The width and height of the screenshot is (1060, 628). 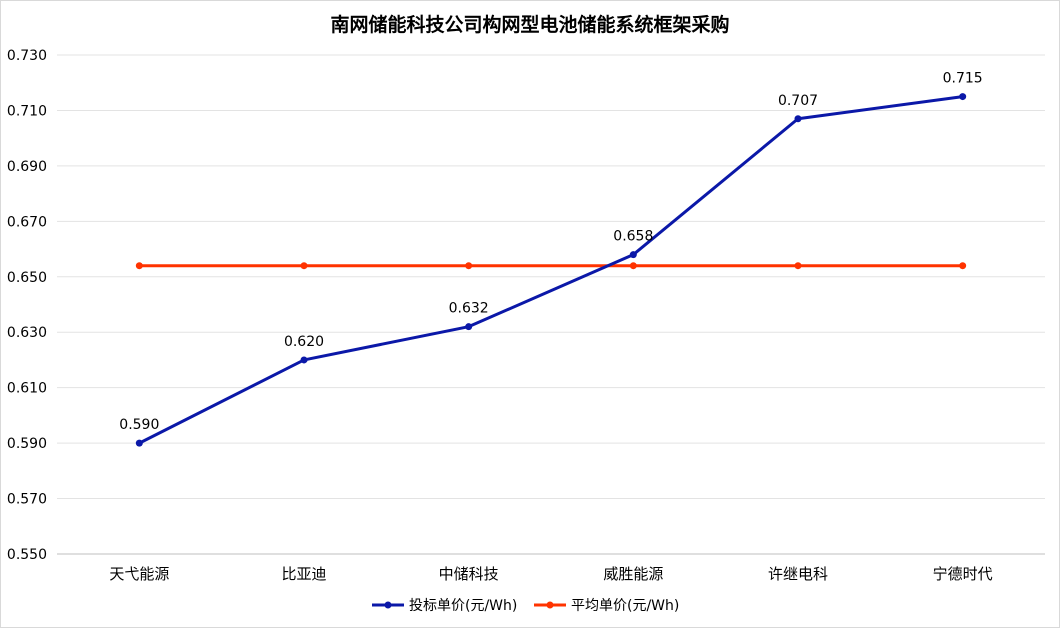 What do you see at coordinates (529, 24) in the screenshot?
I see `chart-title: 南网储能科技公司构网型电池储能系统框架采购` at bounding box center [529, 24].